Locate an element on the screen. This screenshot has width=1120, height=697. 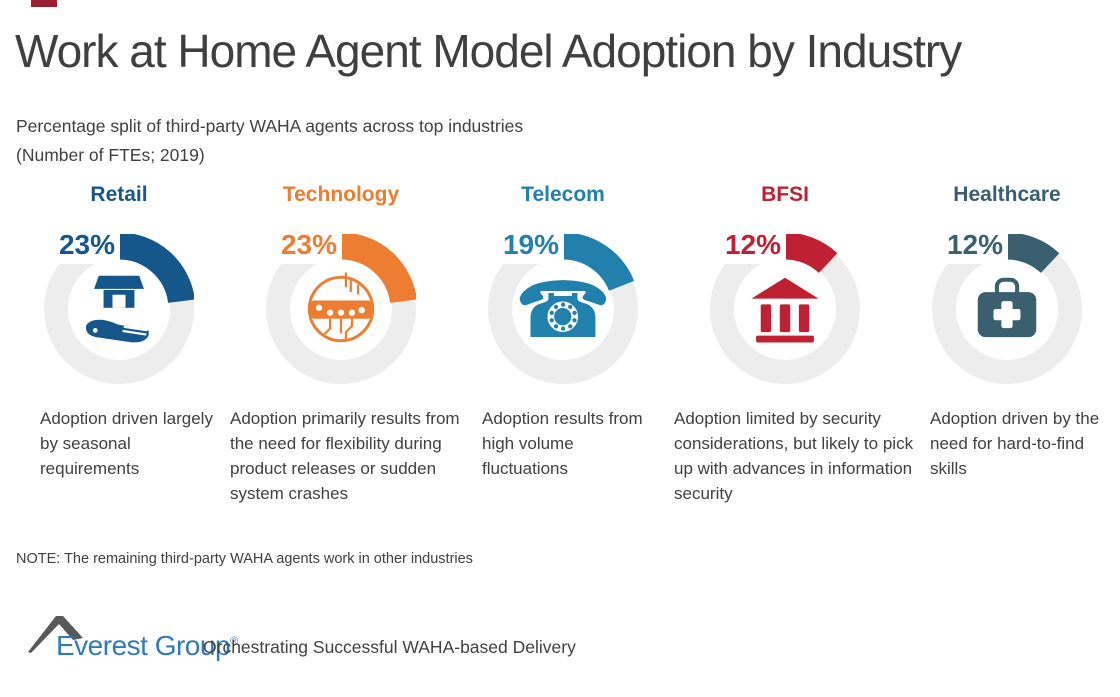
industry-name: Healthcare is located at coordinates (1007, 194).